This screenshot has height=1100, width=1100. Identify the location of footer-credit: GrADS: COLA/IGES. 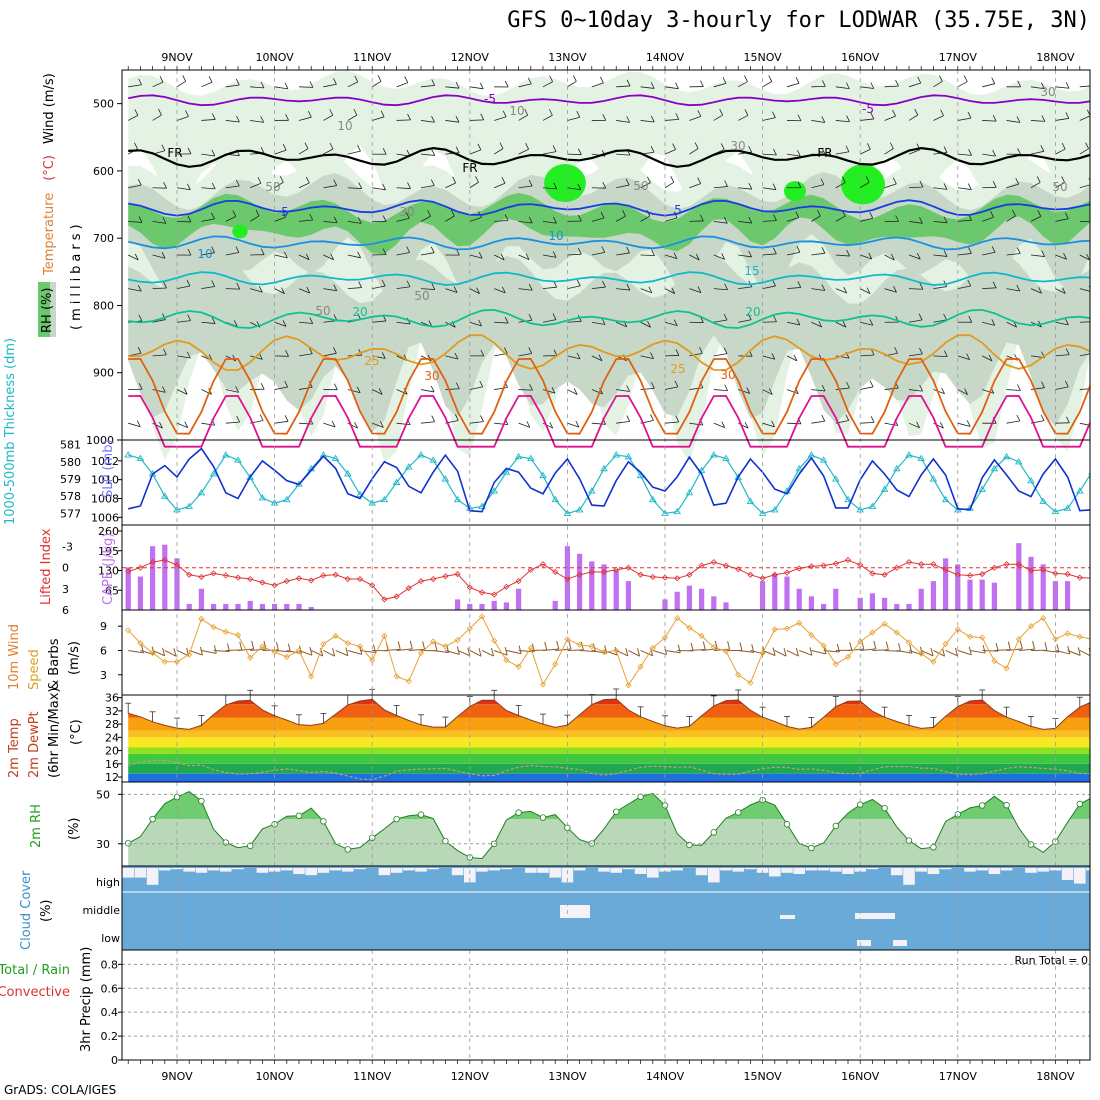
(60, 1090).